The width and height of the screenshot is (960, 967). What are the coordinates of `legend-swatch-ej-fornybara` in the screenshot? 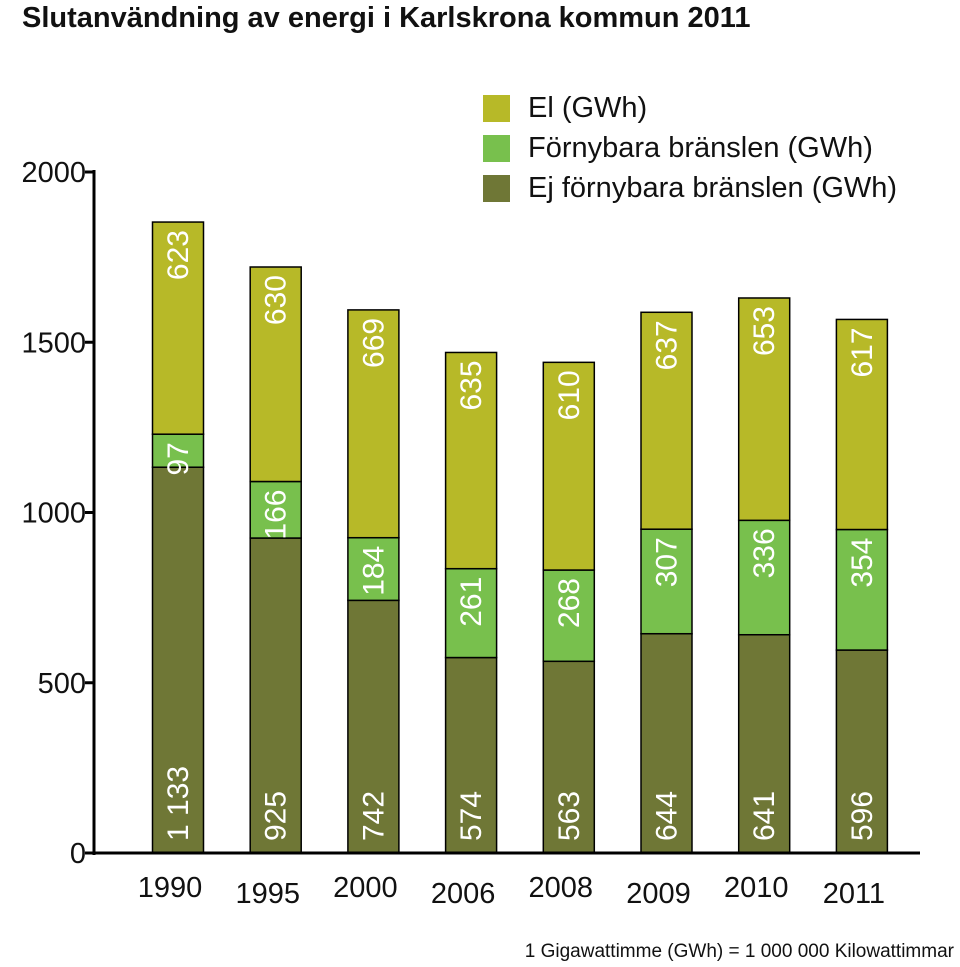 It's located at (496, 188).